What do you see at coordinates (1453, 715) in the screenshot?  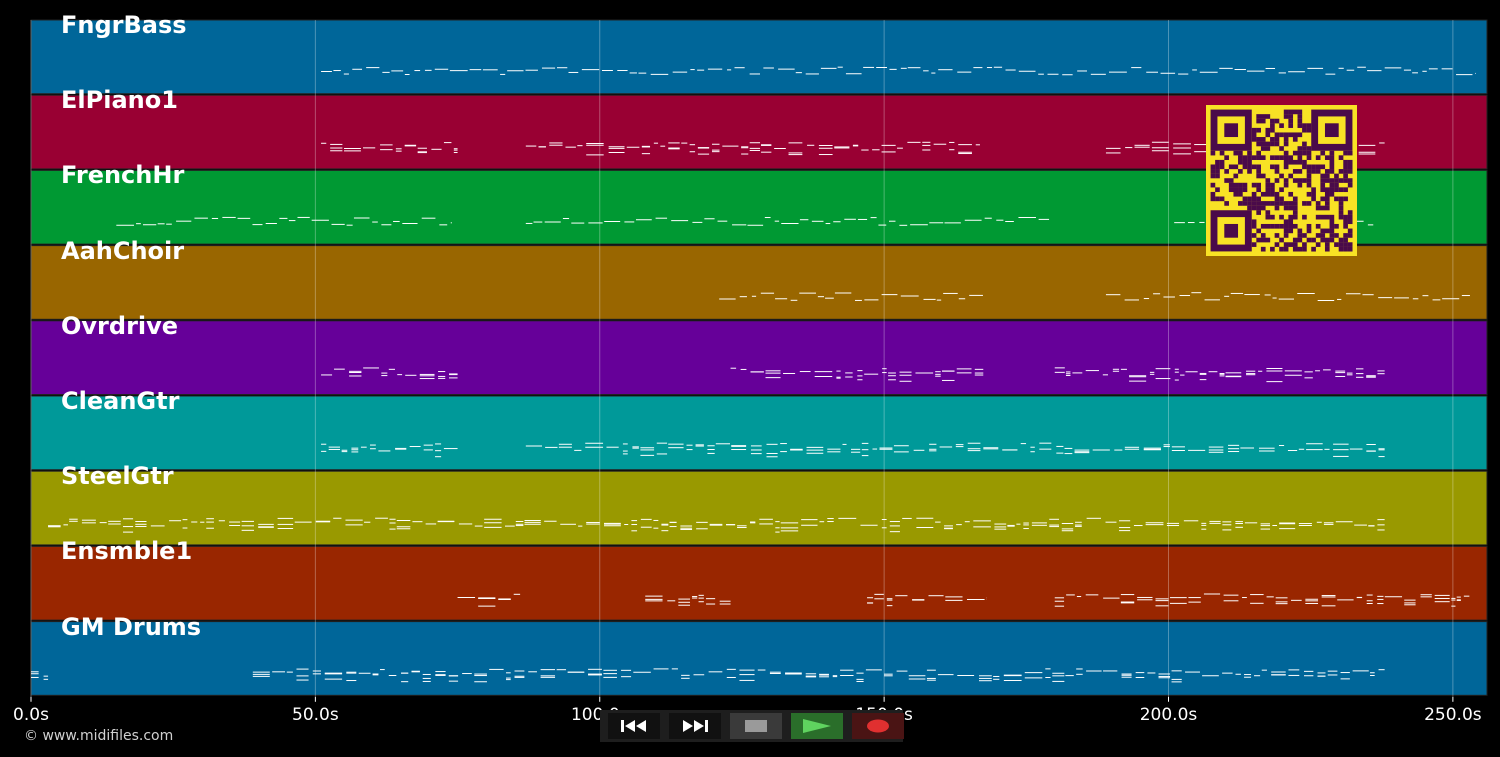 I see `tick-label: 250.0s` at bounding box center [1453, 715].